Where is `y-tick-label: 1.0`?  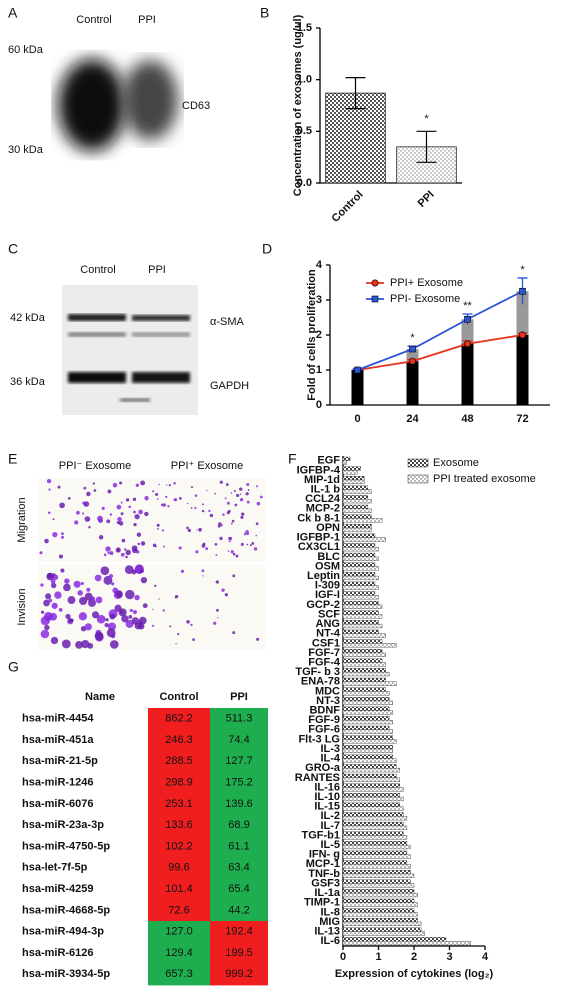 y-tick-label: 1.0 is located at coordinates (304, 80).